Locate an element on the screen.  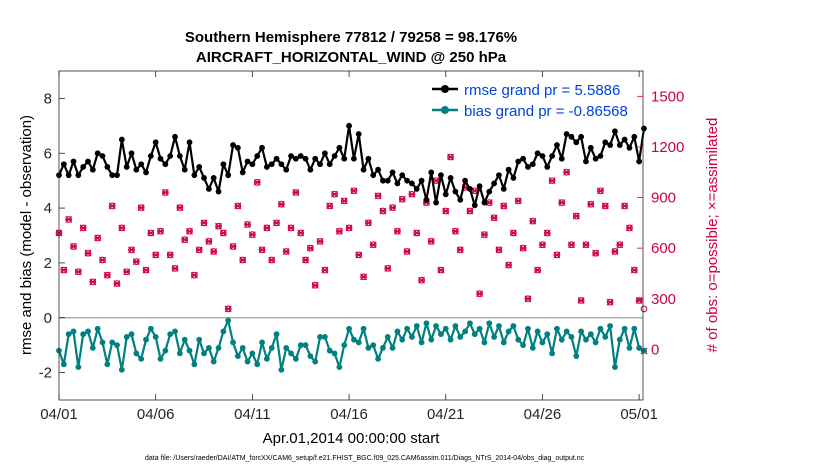
y-tick-label: 6 is located at coordinates (48, 153).